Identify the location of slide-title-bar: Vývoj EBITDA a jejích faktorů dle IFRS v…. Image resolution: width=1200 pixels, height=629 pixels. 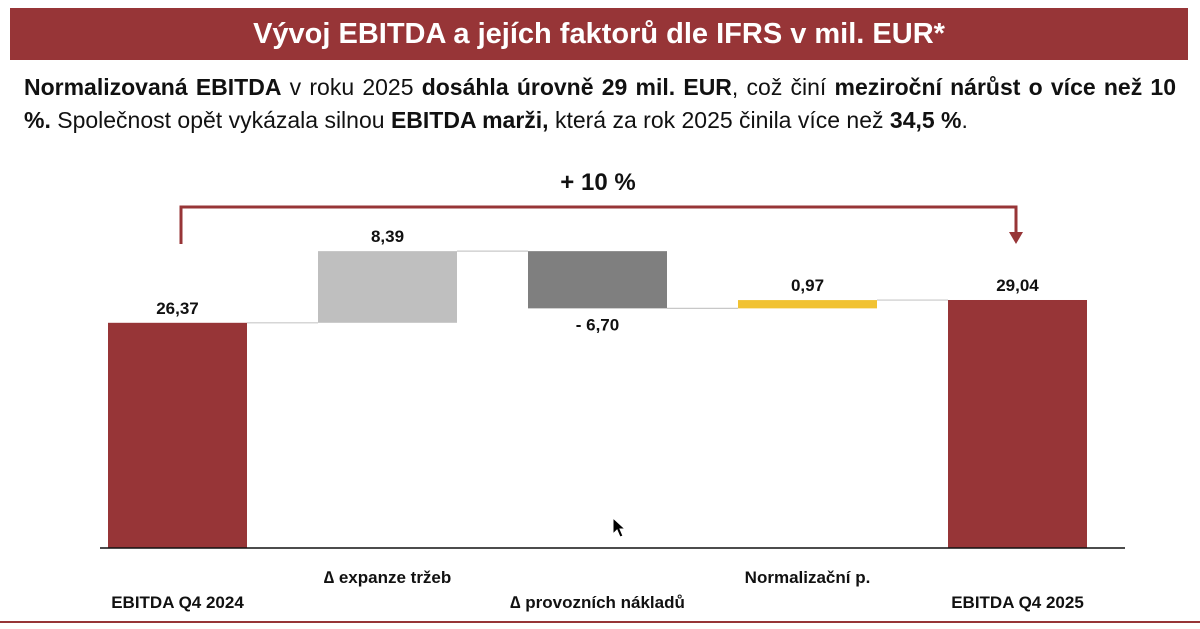
(599, 34).